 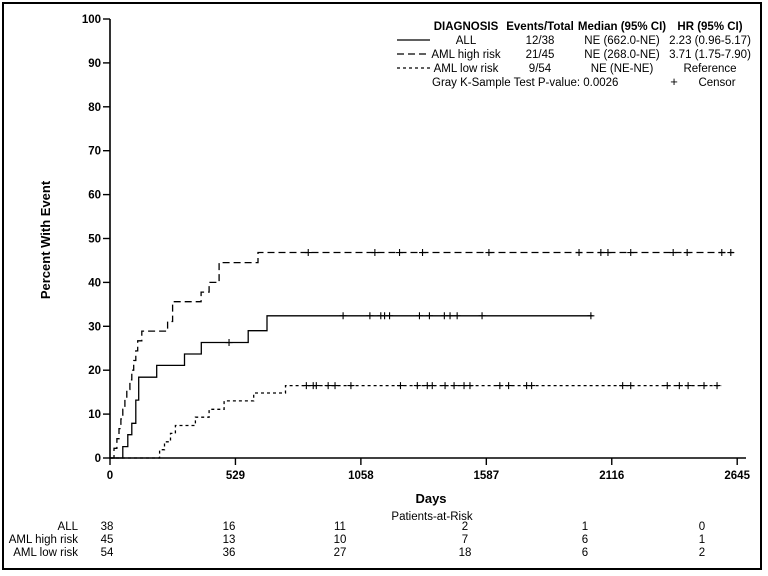 What do you see at coordinates (487, 476) in the screenshot?
I see `x-tick-label: 1587` at bounding box center [487, 476].